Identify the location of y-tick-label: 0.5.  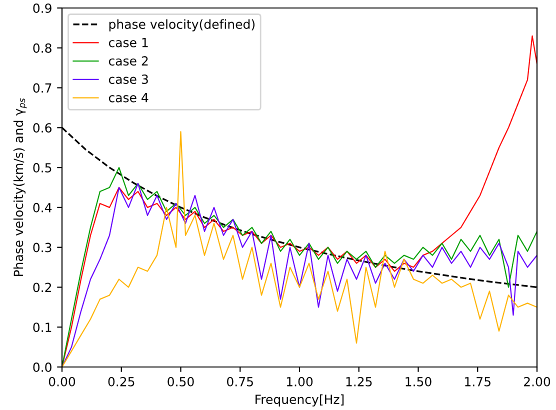
(42, 167).